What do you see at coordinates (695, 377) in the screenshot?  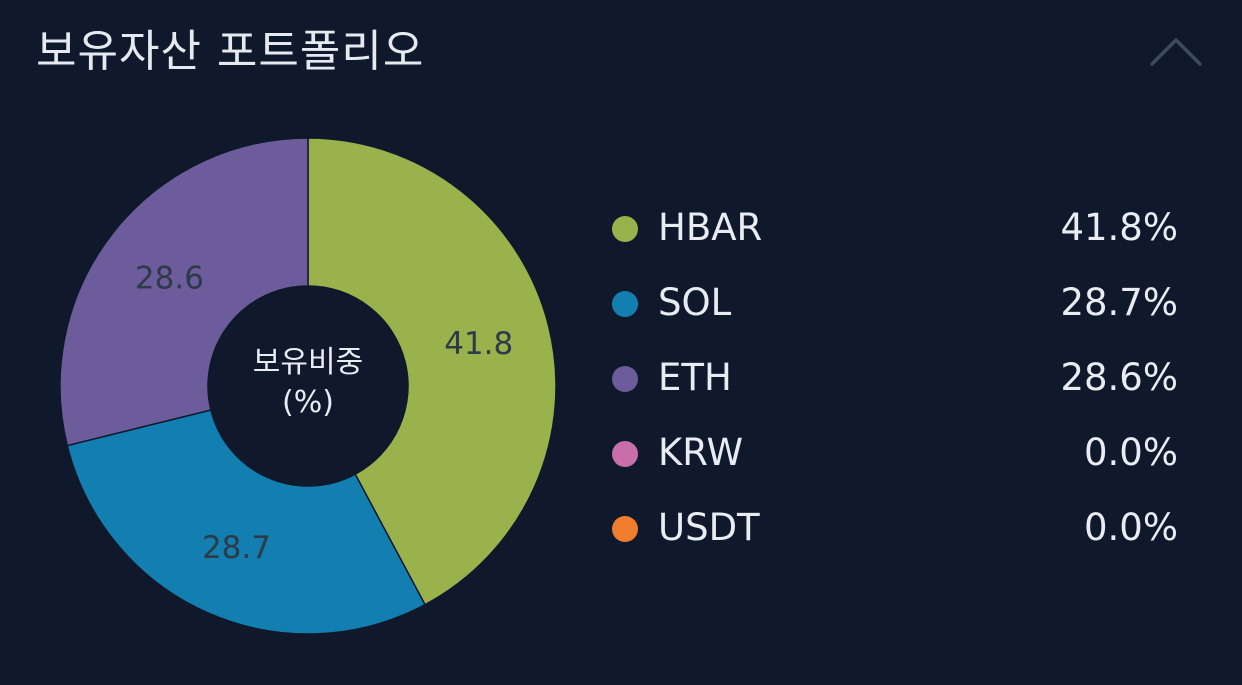 I see `legend-name: ETH` at bounding box center [695, 377].